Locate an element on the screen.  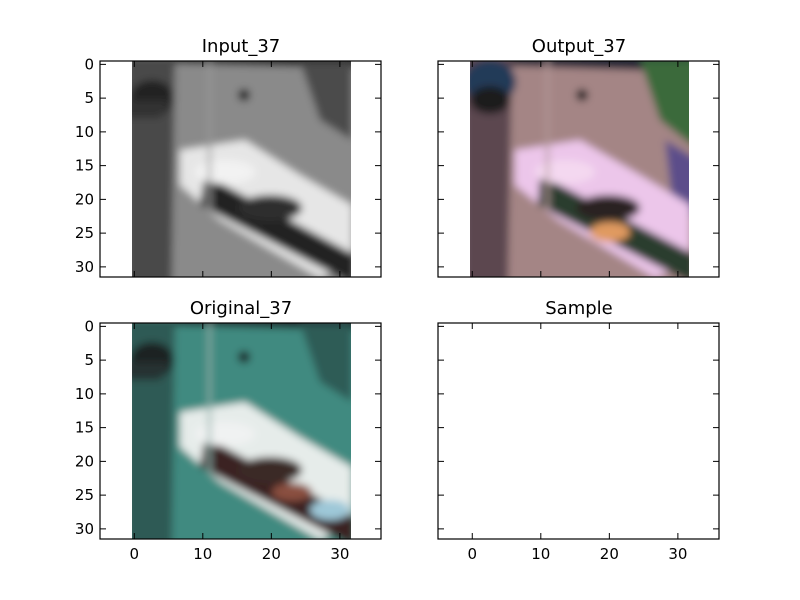
original-boat-image is located at coordinates (241, 431).